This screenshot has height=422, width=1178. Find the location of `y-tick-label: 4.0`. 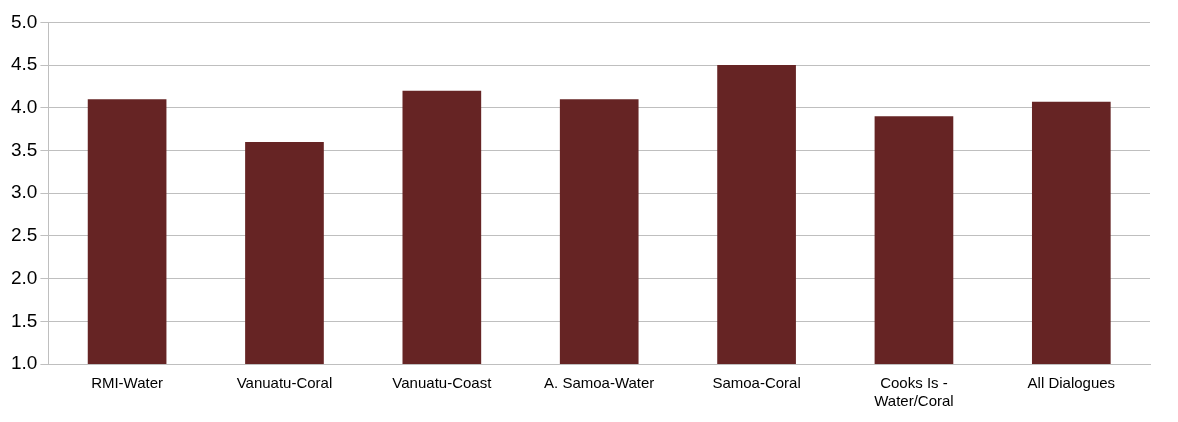

y-tick-label: 4.0 is located at coordinates (24, 107).